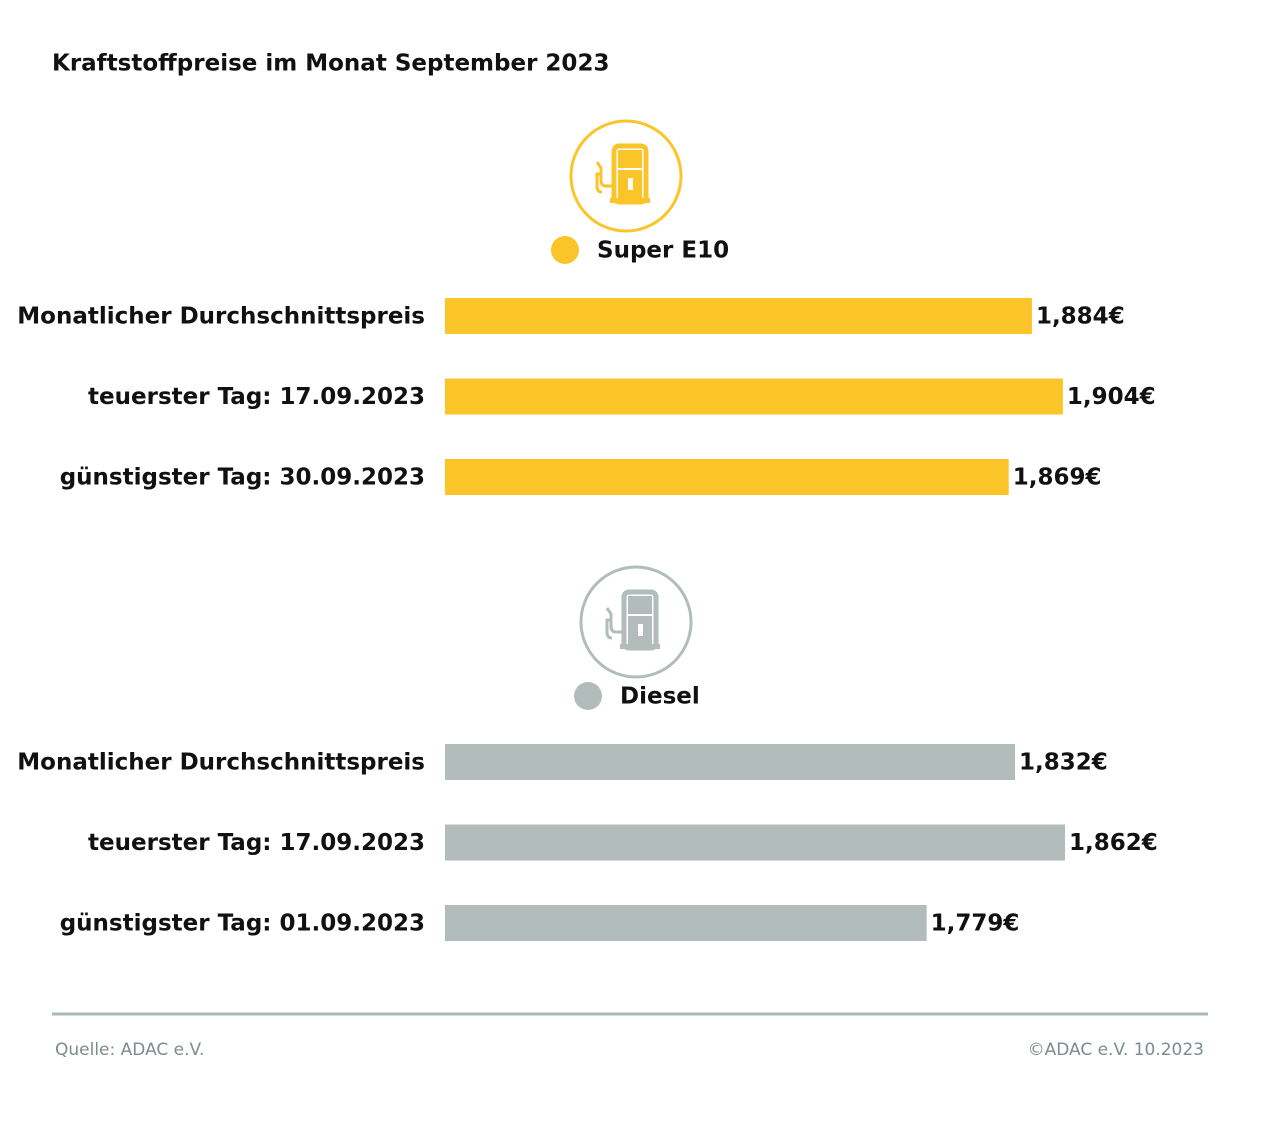  I want to click on value-label: 1,869€, so click(1057, 478).